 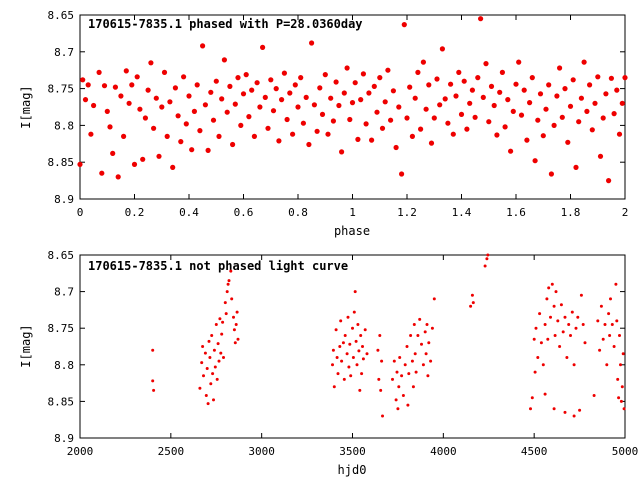 What do you see at coordinates (571, 212) in the screenshot?
I see `x-tick-label: 1.8` at bounding box center [571, 212].